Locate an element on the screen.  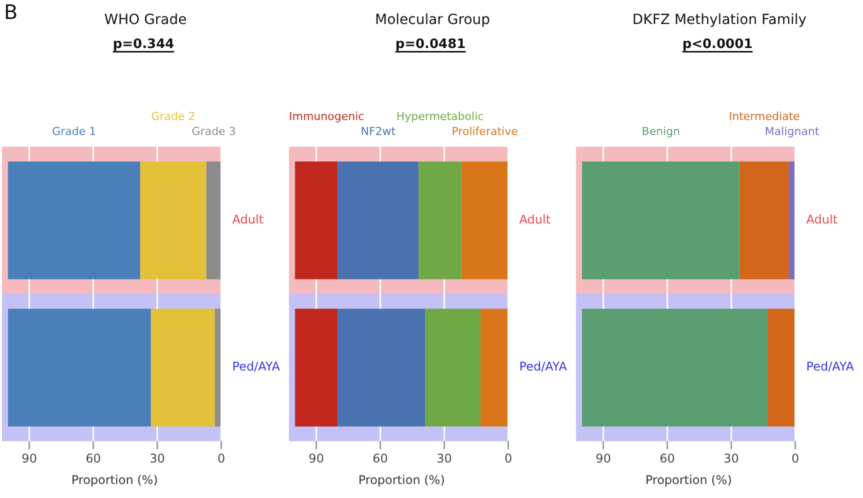
text: Proliferative is located at coordinates (485, 131).